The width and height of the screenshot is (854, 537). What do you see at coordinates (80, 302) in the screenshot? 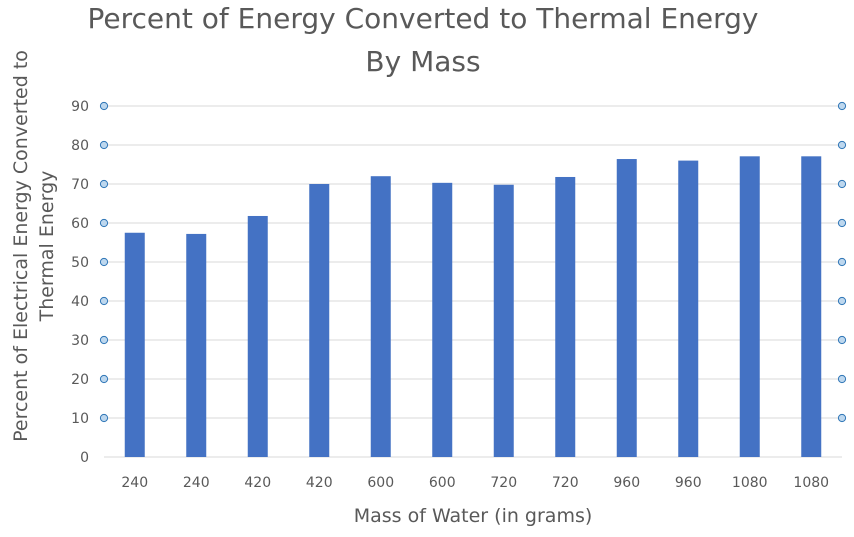
I see `y-tick-label: 40` at bounding box center [80, 302].